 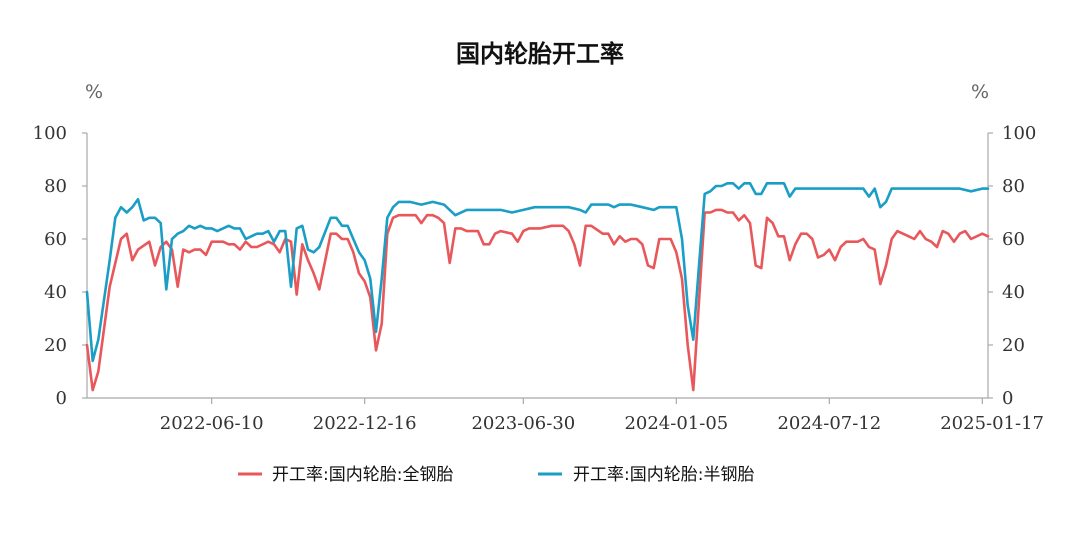 What do you see at coordinates (94, 92) in the screenshot?
I see `left-axis-unit: %` at bounding box center [94, 92].